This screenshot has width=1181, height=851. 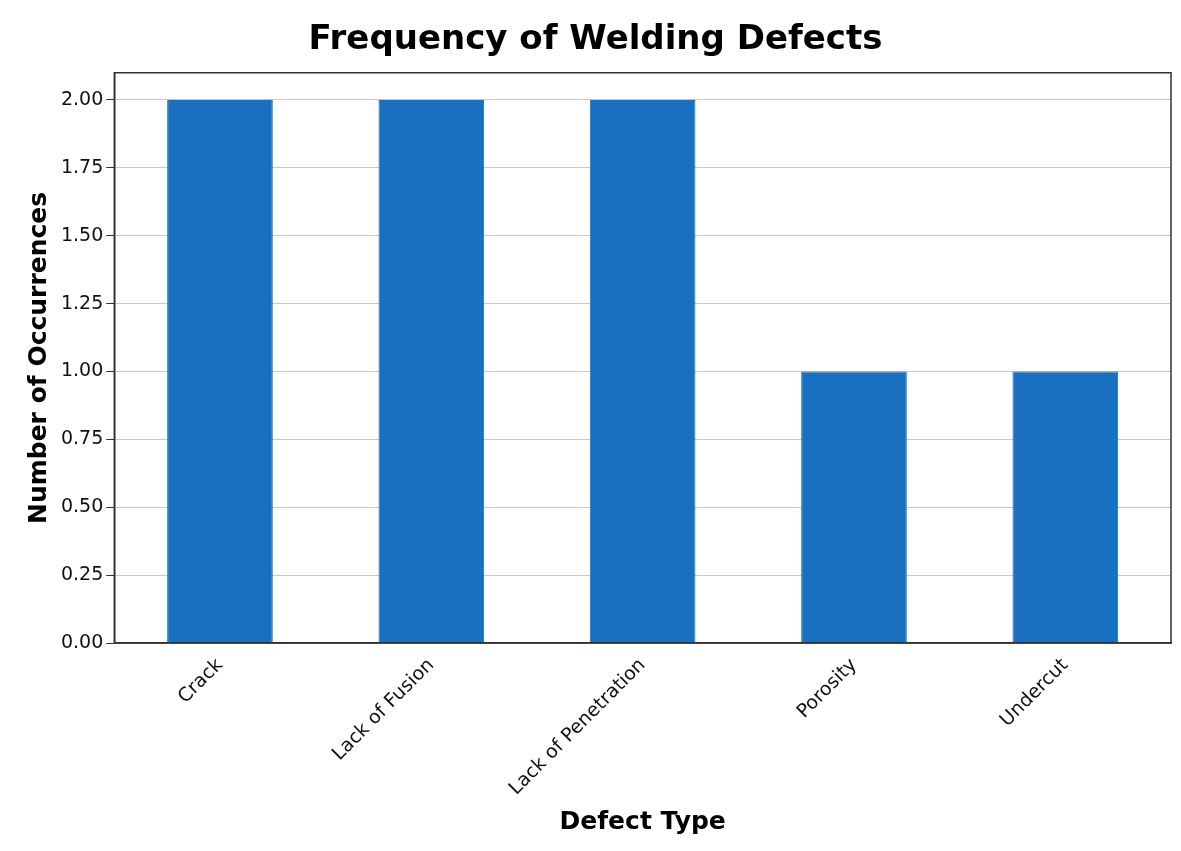 I want to click on y-tick-label: 0.25, so click(x=82, y=573).